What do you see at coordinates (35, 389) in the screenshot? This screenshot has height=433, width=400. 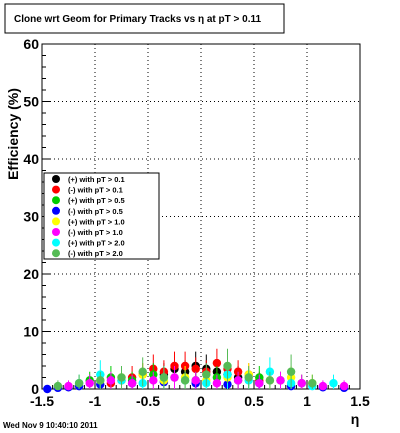 I see `y-tick-label: 0` at bounding box center [35, 389].